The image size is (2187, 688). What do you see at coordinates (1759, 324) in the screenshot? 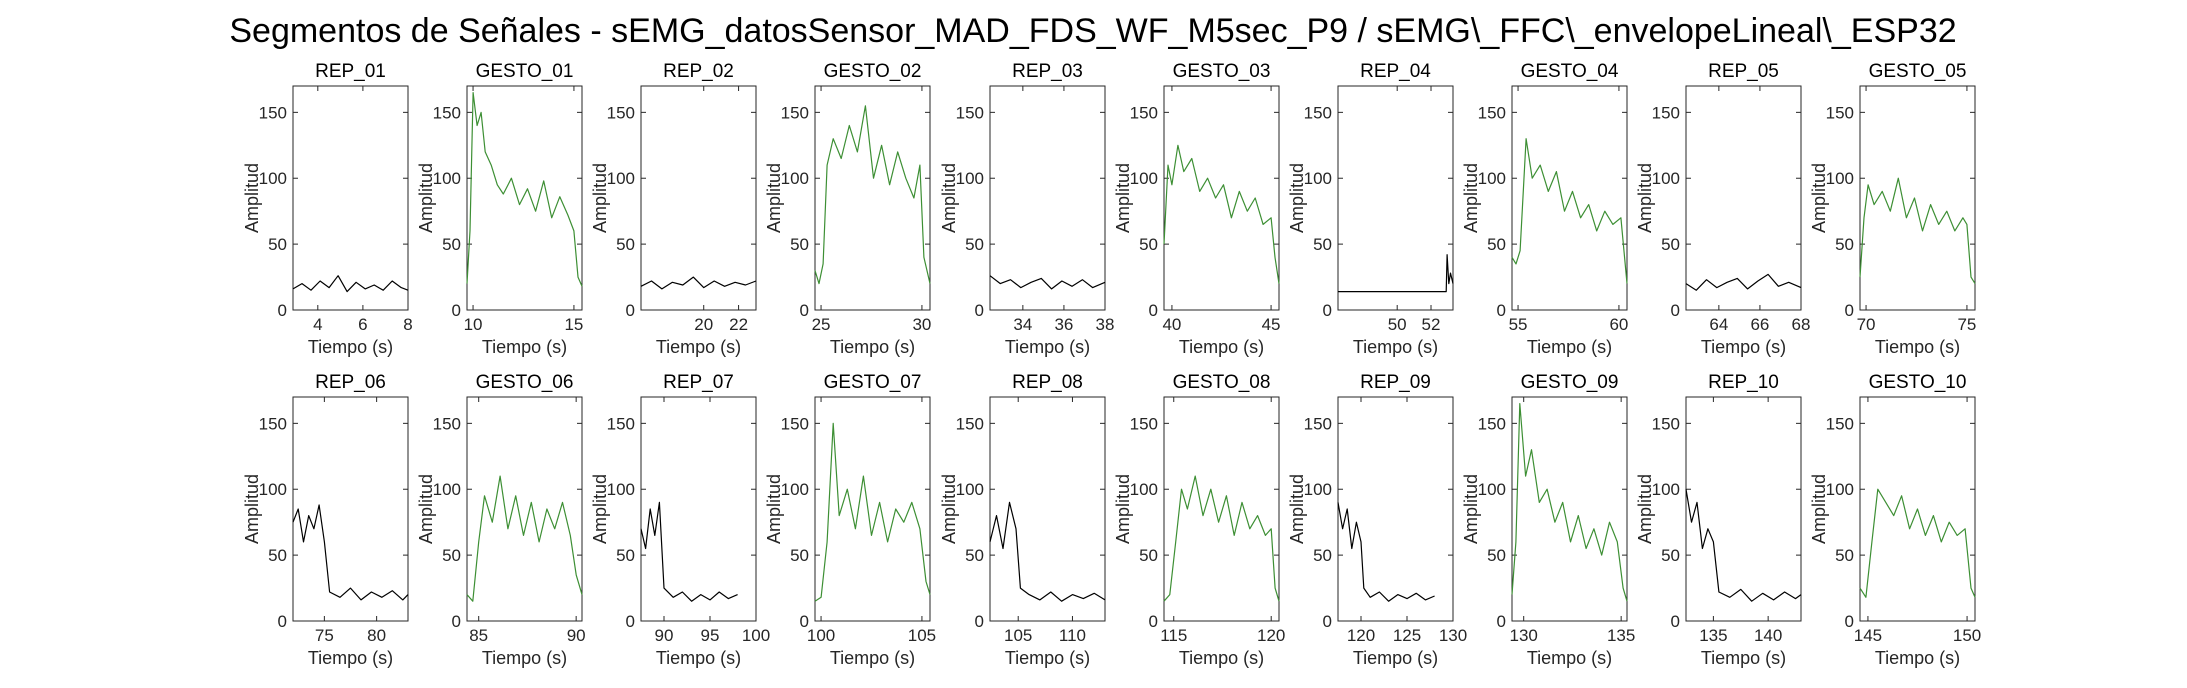
I see `x-tick-label: 66` at bounding box center [1759, 324].